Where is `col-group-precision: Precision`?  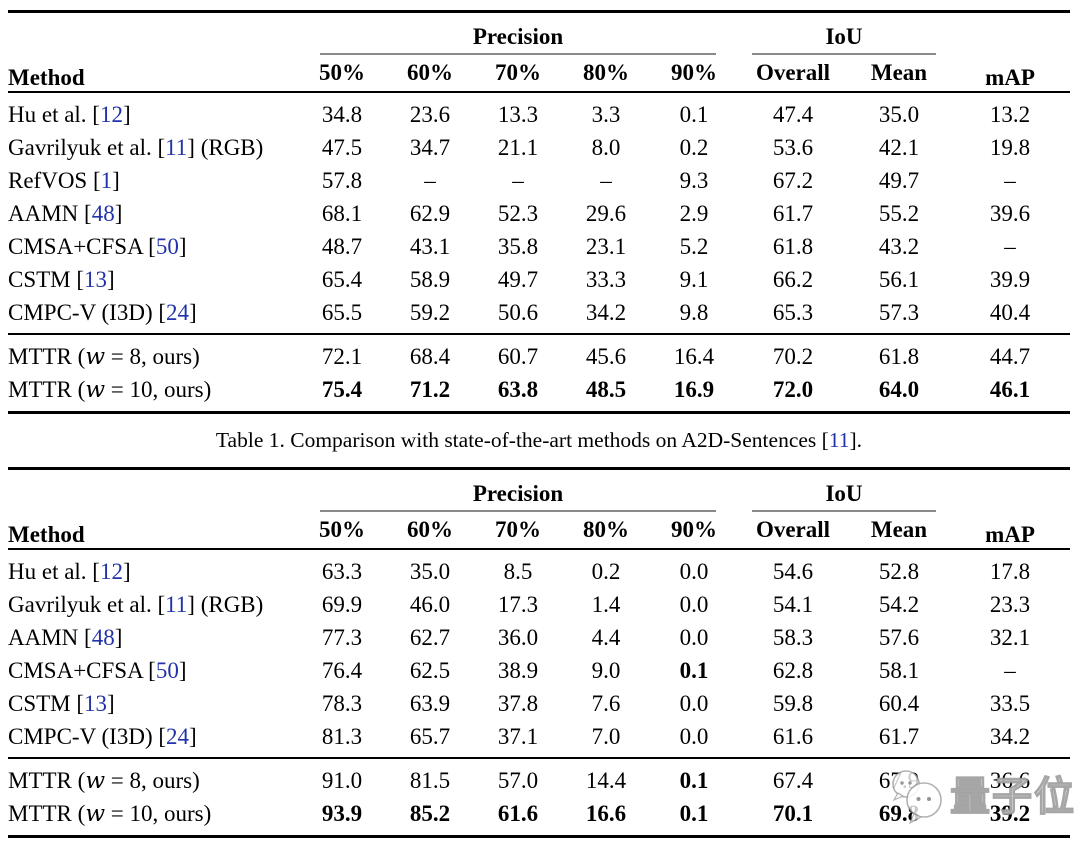 col-group-precision: Precision is located at coordinates (518, 490).